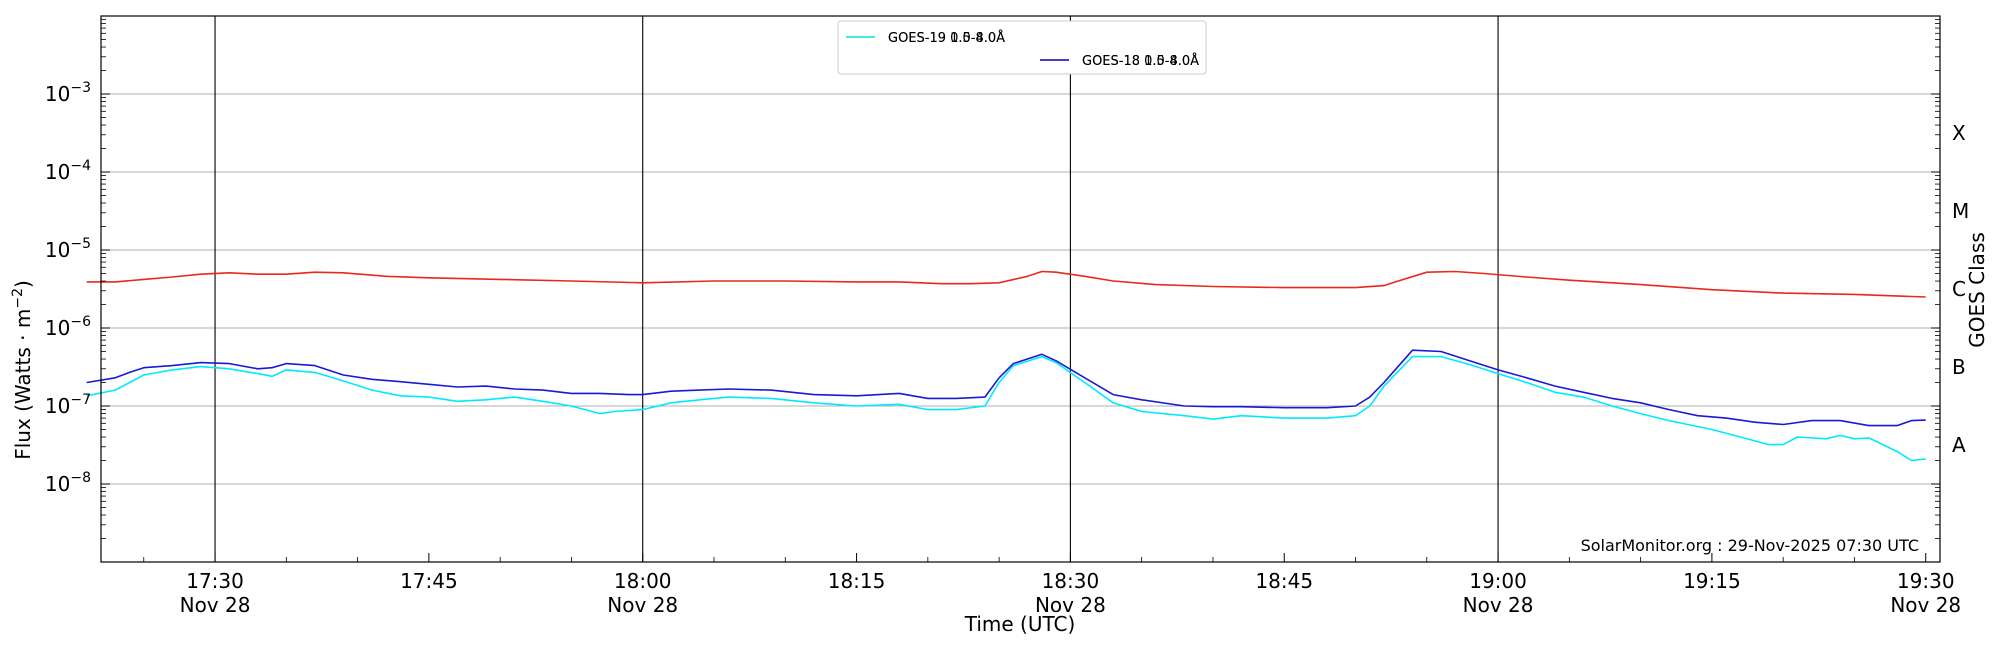  What do you see at coordinates (1750, 545) in the screenshot?
I see `source-annotation: SolarMonitor.org : 29-Nov-2025 07:30 UTC` at bounding box center [1750, 545].